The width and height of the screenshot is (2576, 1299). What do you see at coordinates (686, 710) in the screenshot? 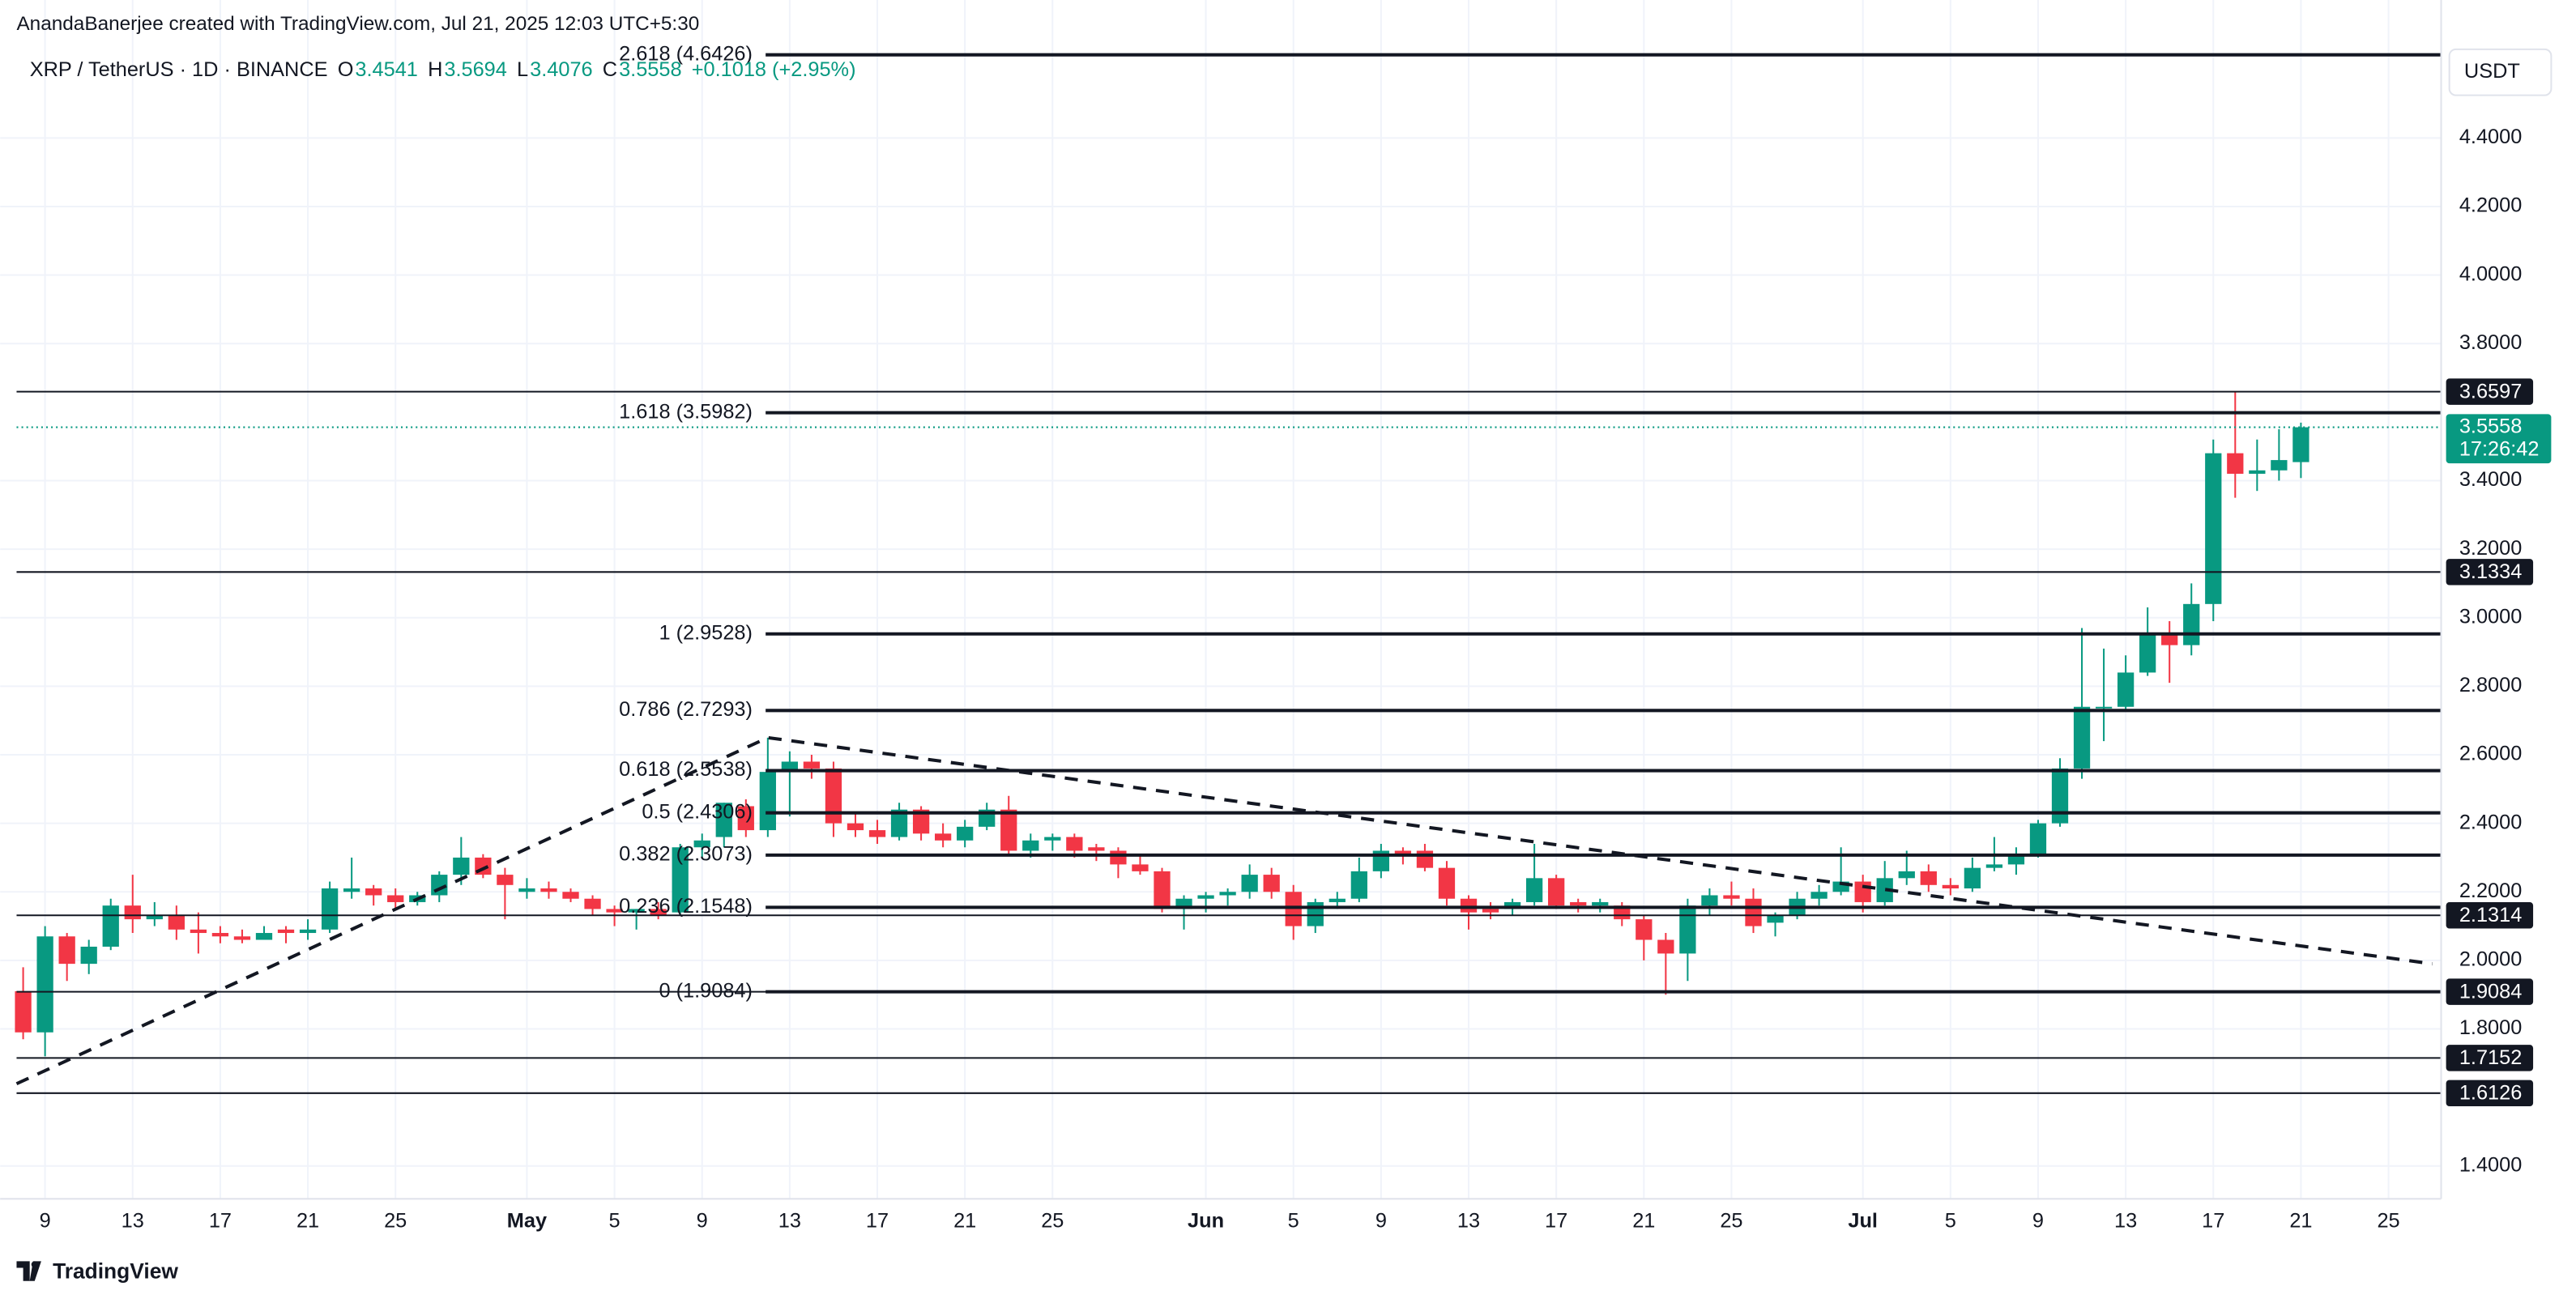
I see `fib-label: 0.786 (2.7293)` at bounding box center [686, 710].